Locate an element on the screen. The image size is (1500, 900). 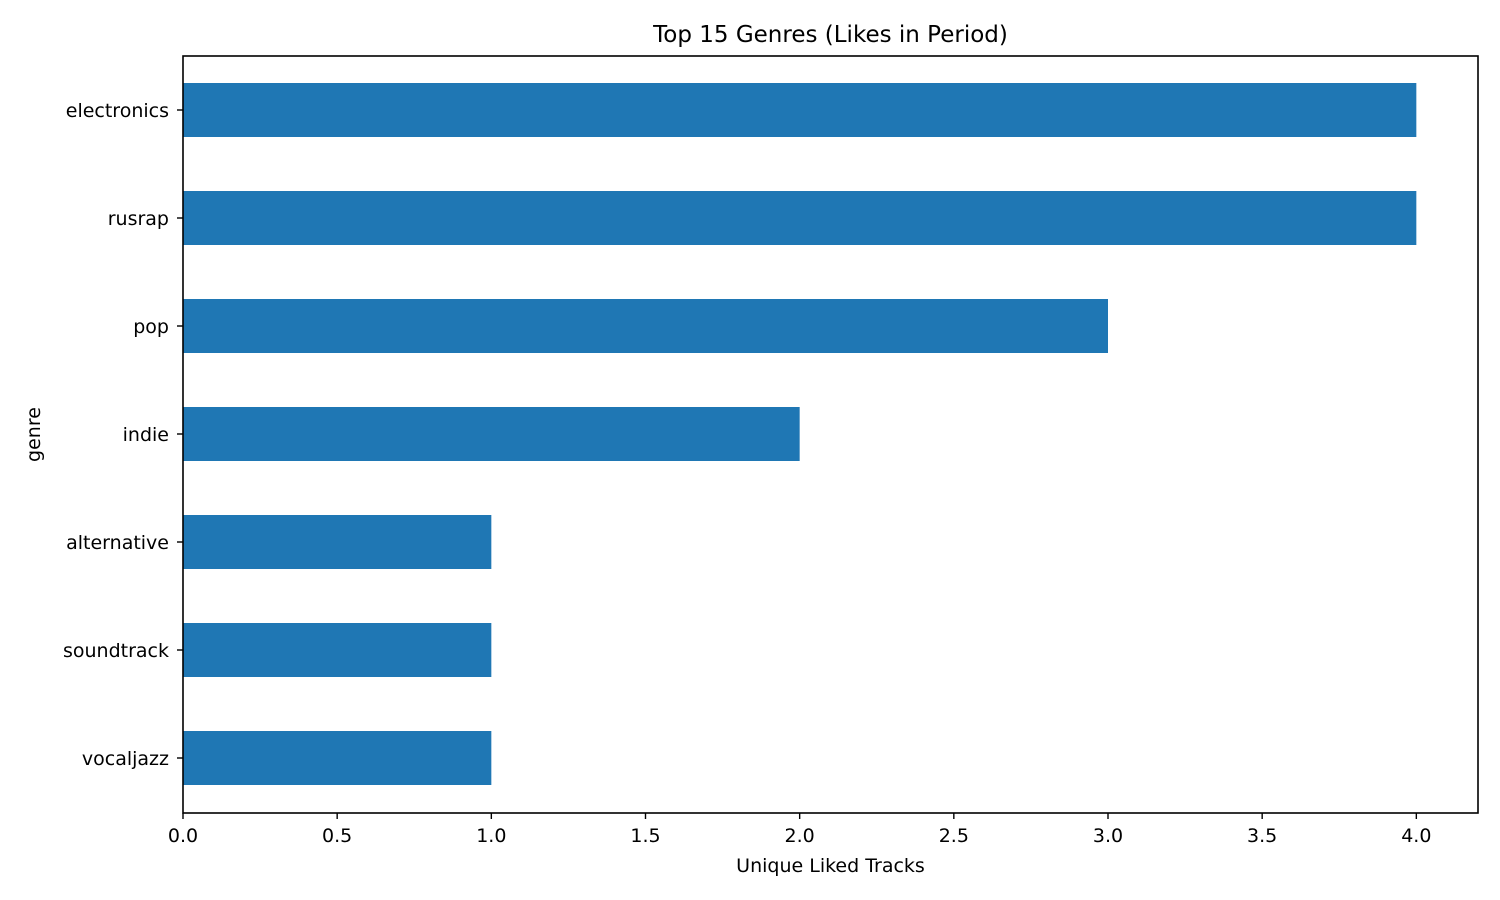
x-tick-label: 0.0 is located at coordinates (183, 836).